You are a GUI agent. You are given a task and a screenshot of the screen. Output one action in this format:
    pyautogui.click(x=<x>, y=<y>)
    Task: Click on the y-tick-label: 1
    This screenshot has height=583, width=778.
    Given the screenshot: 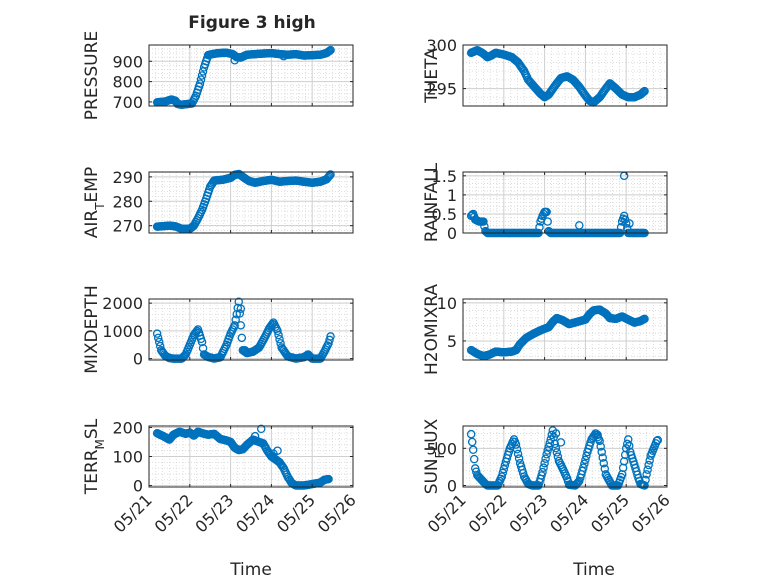 What is the action you would take?
    pyautogui.click(x=452, y=195)
    